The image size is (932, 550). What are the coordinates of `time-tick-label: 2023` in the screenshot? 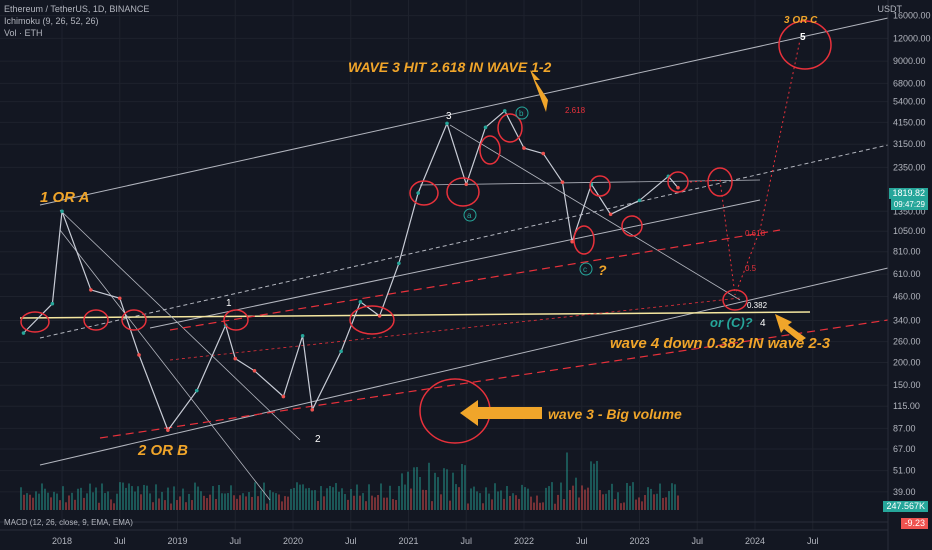 It's located at (639, 541).